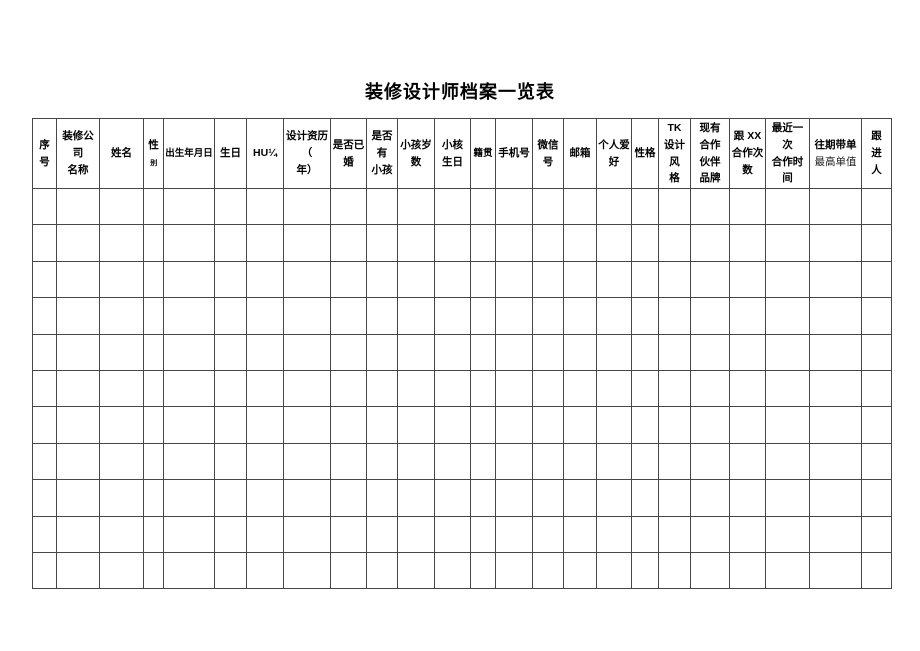  I want to click on cell-company-name-row7, so click(78, 425).